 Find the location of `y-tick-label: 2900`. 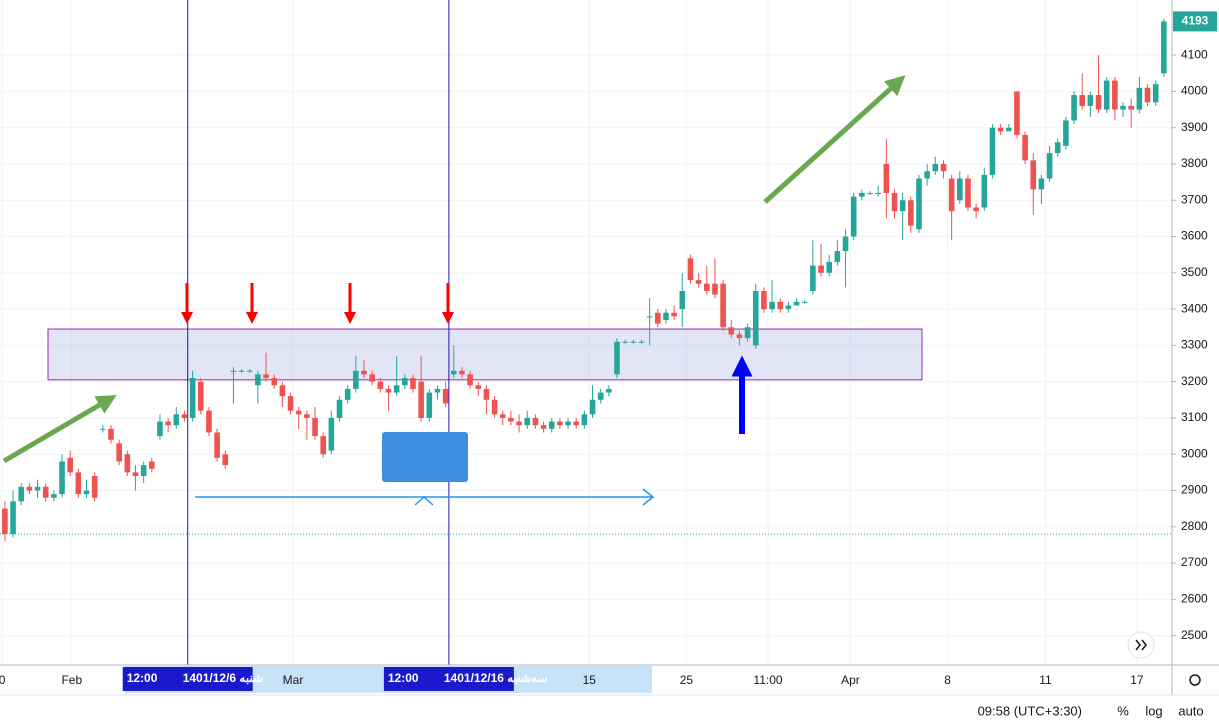

y-tick-label: 2900 is located at coordinates (1194, 490).